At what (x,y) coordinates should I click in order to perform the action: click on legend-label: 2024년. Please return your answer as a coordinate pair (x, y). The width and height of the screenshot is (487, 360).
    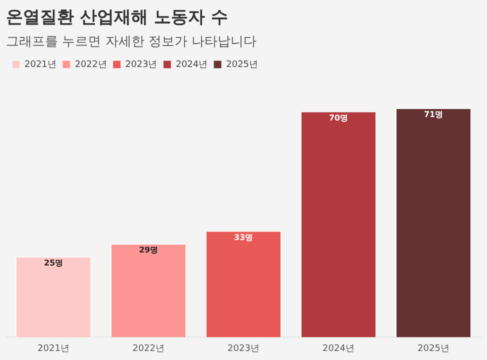
    Looking at the image, I should click on (192, 65).